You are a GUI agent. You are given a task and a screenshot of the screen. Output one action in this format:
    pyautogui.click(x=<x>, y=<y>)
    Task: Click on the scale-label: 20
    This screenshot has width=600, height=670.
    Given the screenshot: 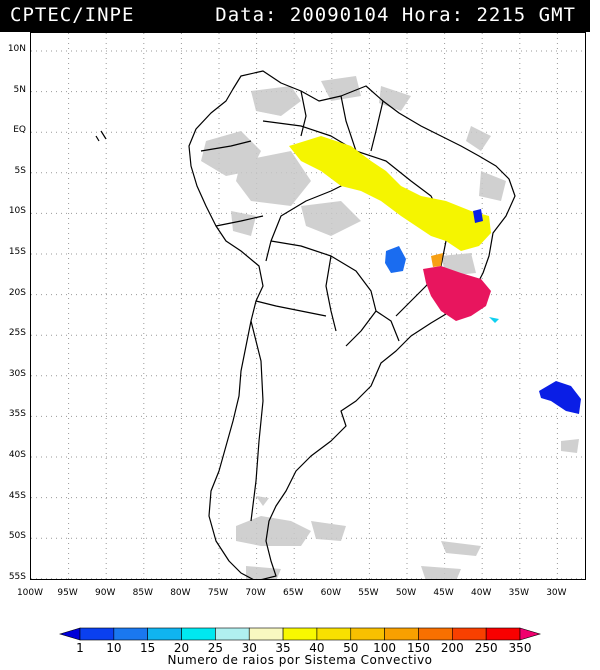 What is the action you would take?
    pyautogui.click(x=181, y=648)
    